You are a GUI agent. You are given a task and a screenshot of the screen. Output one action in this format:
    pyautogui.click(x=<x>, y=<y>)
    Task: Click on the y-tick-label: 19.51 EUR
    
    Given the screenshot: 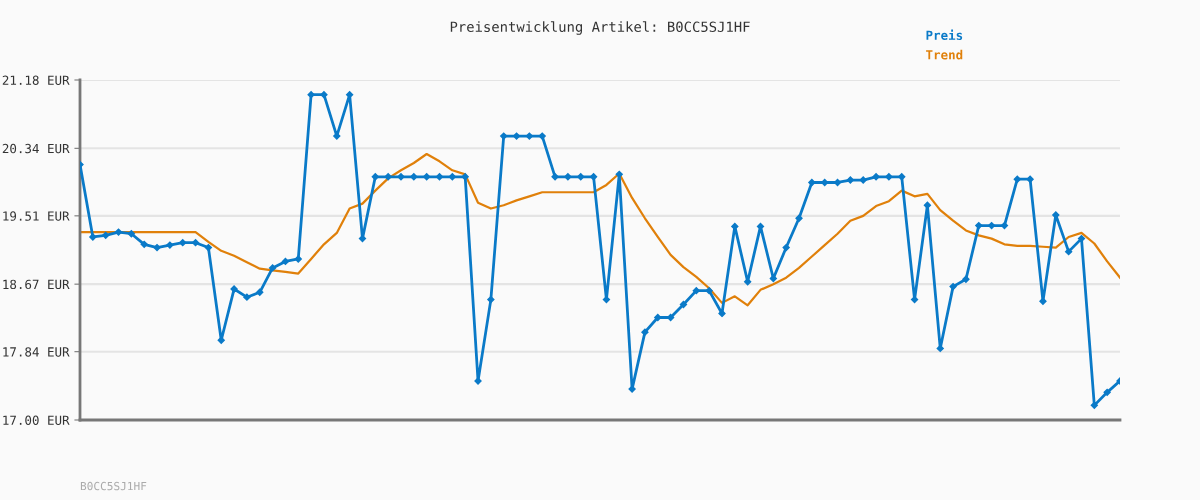 What is the action you would take?
    pyautogui.click(x=36, y=216)
    